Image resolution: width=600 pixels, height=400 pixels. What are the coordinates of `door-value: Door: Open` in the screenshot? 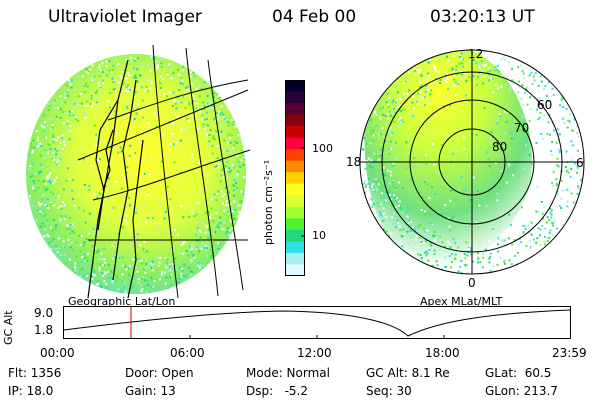 It's located at (159, 373).